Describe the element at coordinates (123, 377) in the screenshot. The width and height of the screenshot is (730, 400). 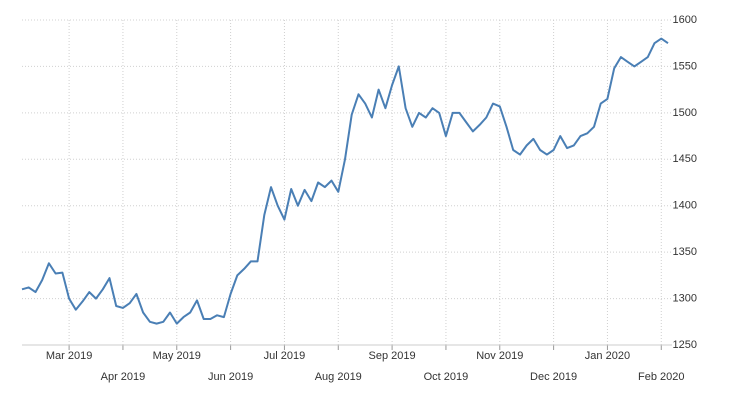
I see `x-tick-label: Apr 2019` at that location.